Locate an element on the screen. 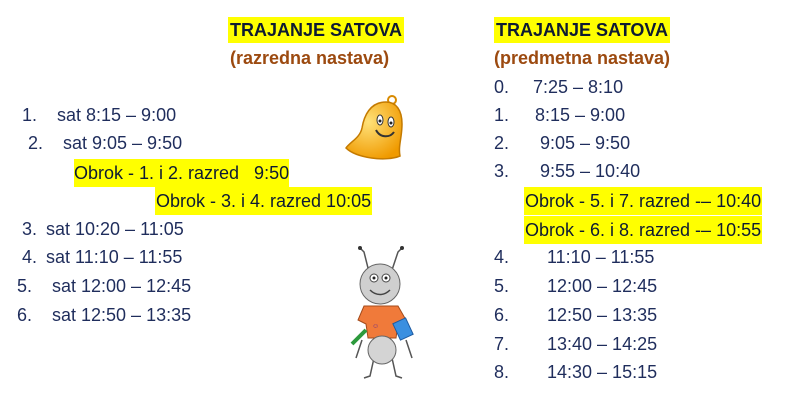 The height and width of the screenshot is (402, 812). right-row-num: 1. is located at coordinates (502, 115).